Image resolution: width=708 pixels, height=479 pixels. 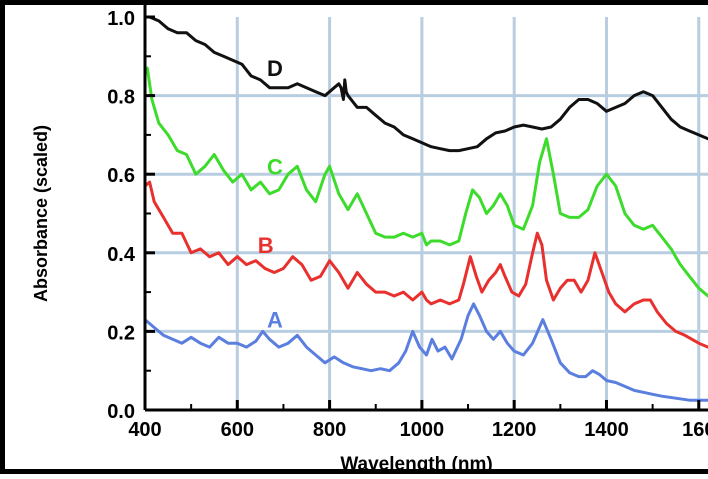 What do you see at coordinates (275, 166) in the screenshot?
I see `series-label-c: C` at bounding box center [275, 166].